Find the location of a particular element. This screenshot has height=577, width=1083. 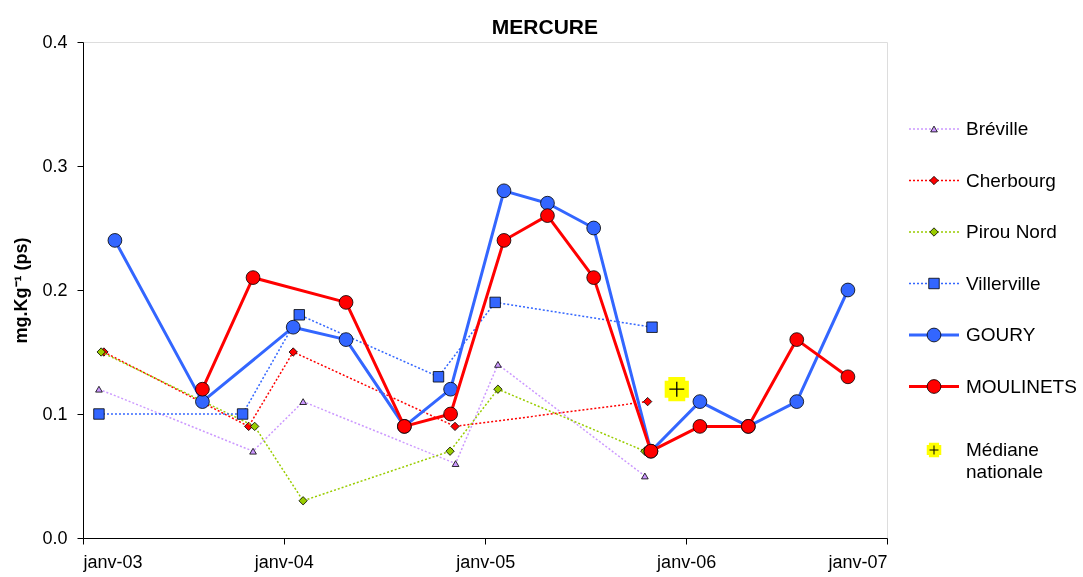

x-tick-label: janv-05 is located at coordinates (485, 561).